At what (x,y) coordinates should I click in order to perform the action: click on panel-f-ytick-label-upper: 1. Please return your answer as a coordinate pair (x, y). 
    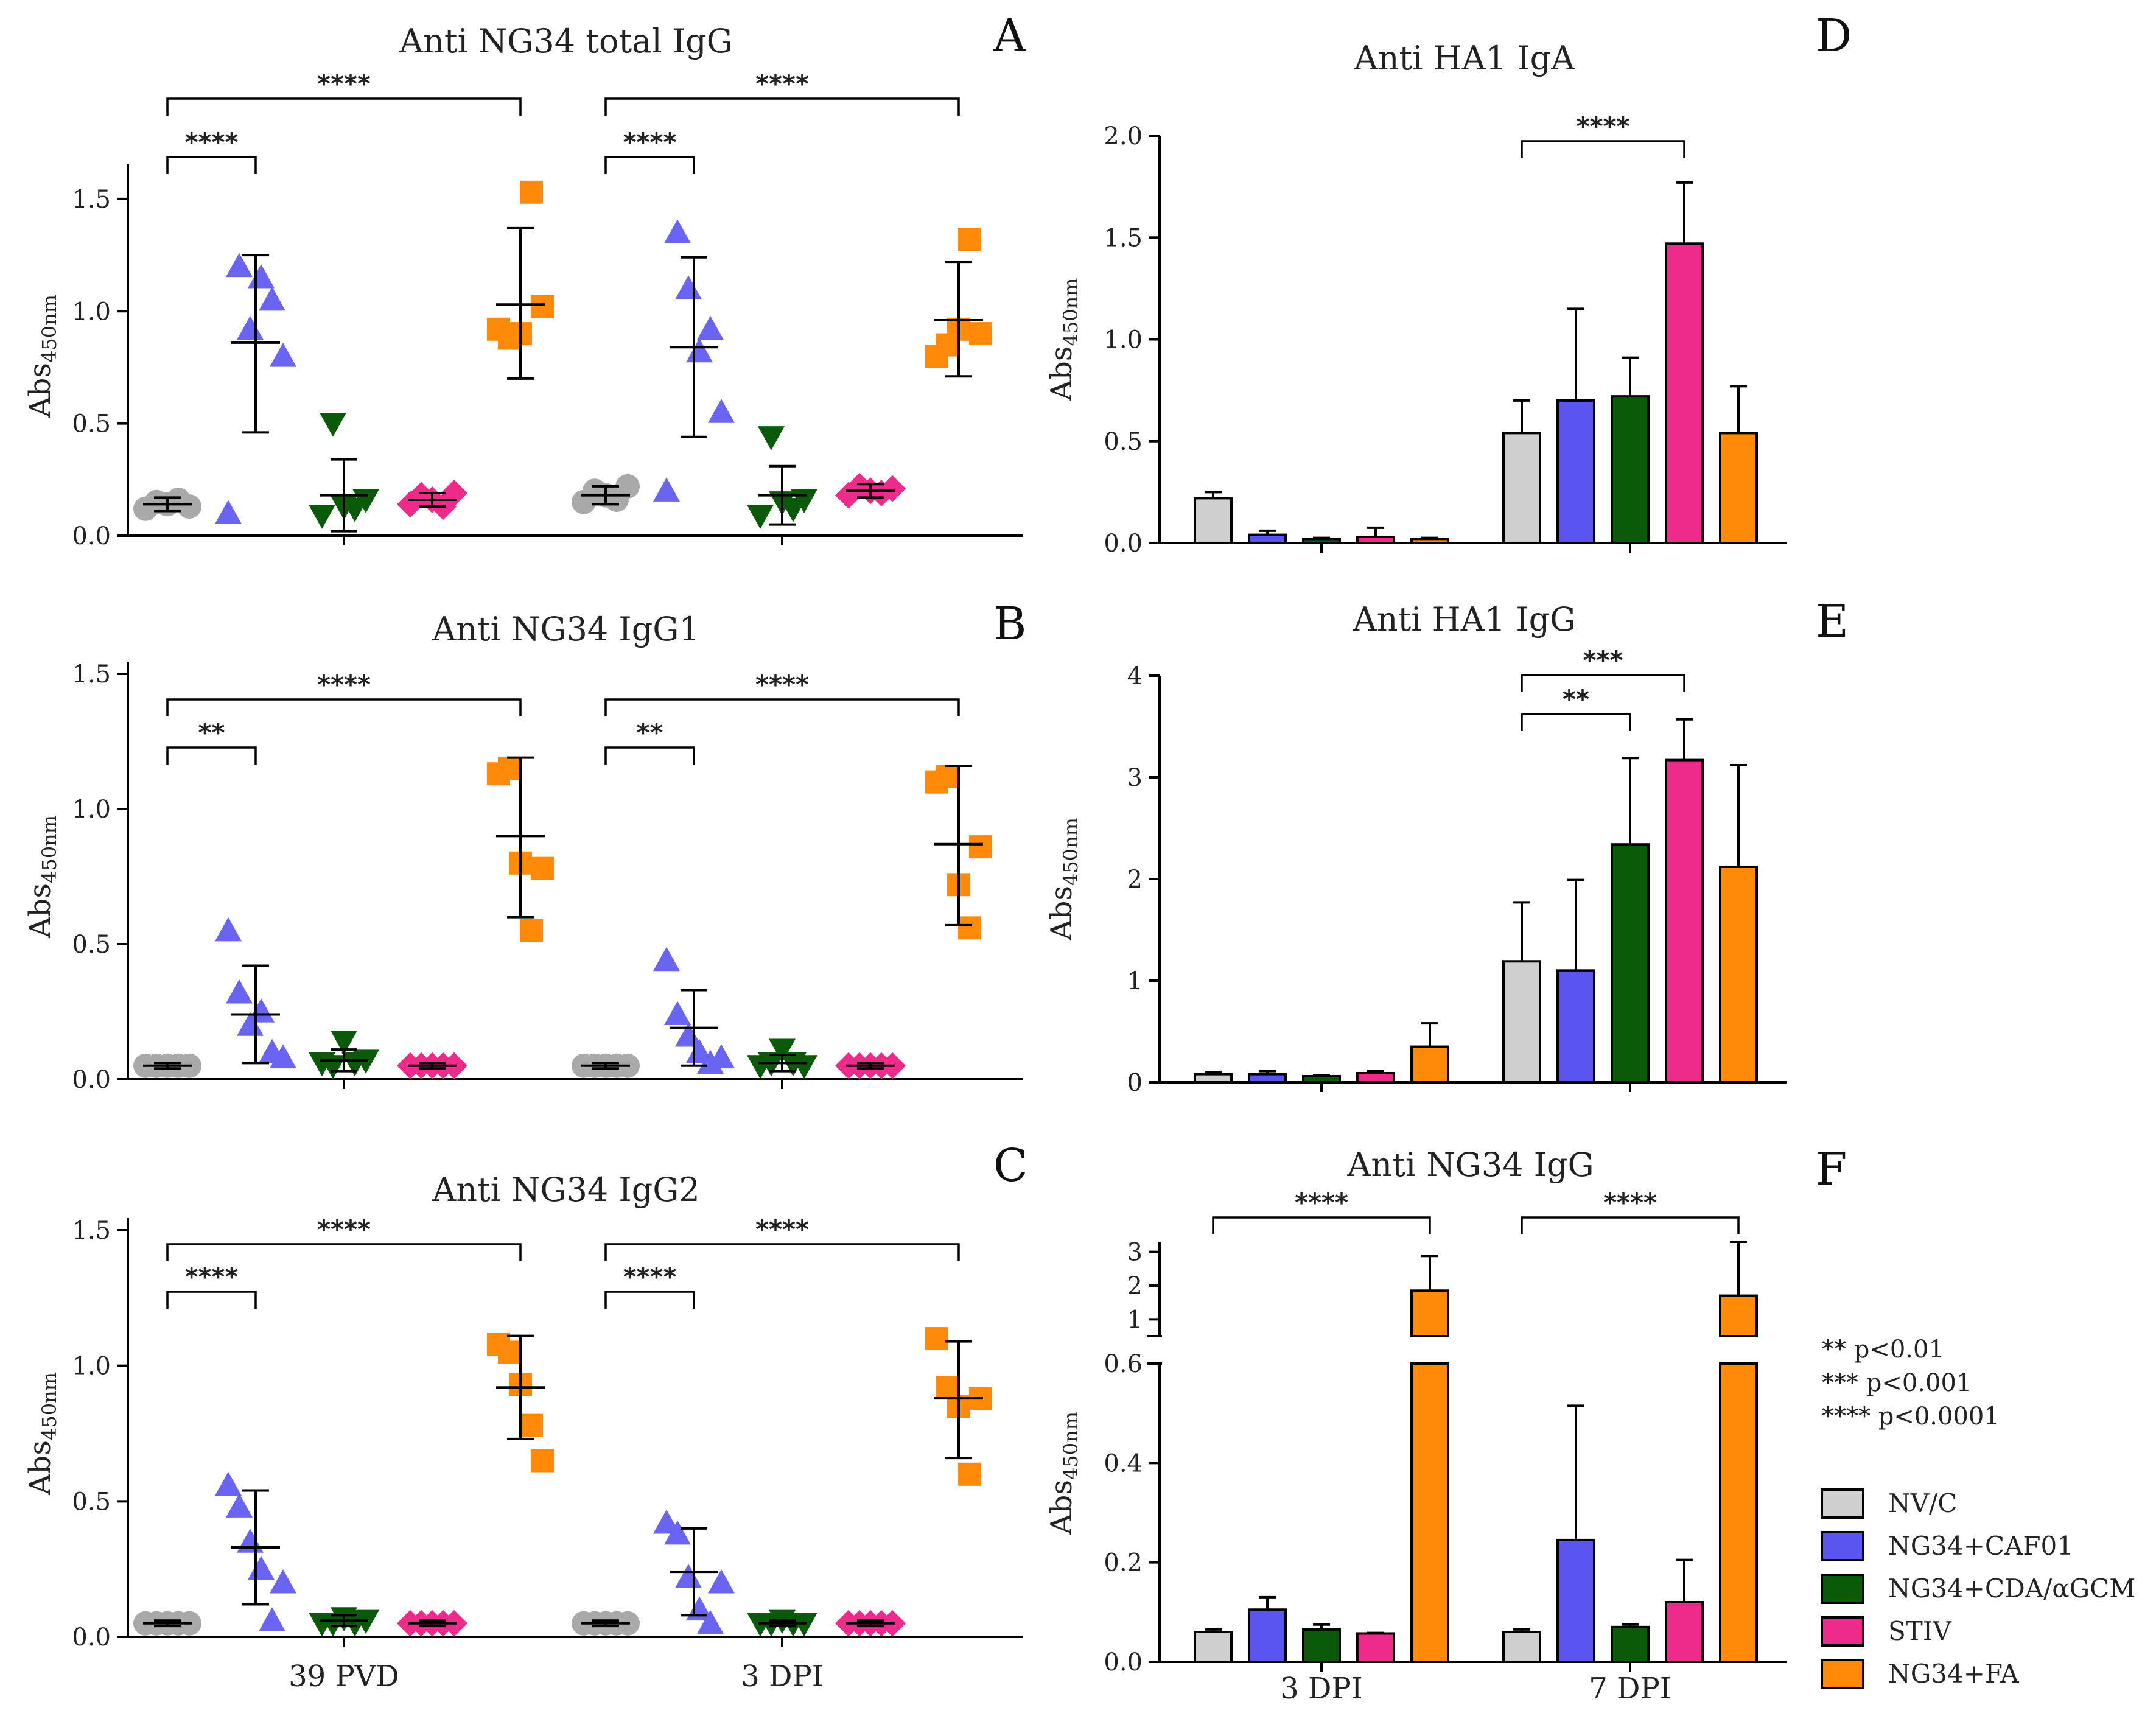
    Looking at the image, I should click on (1135, 1320).